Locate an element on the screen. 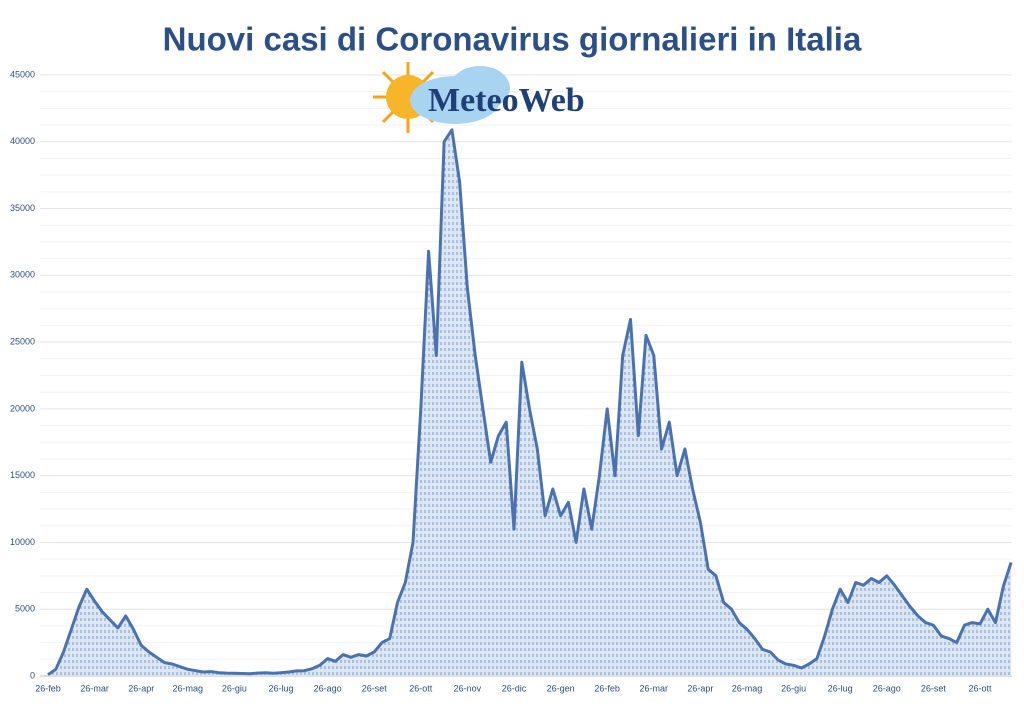 This screenshot has height=710, width=1024. x-tick-label: 26-dic is located at coordinates (514, 688).